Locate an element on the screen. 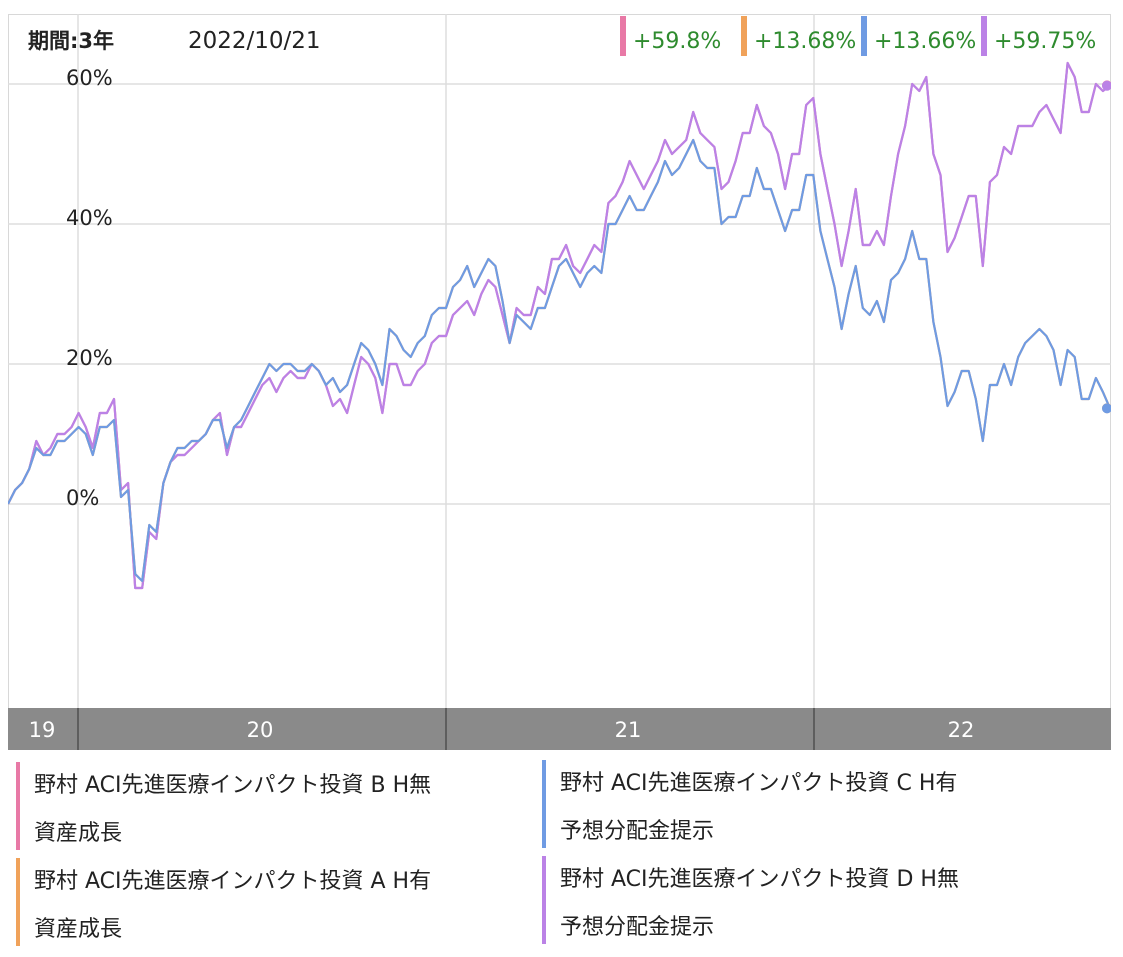 This screenshot has height=957, width=1123. date-label: 2022/10/21 is located at coordinates (254, 41).